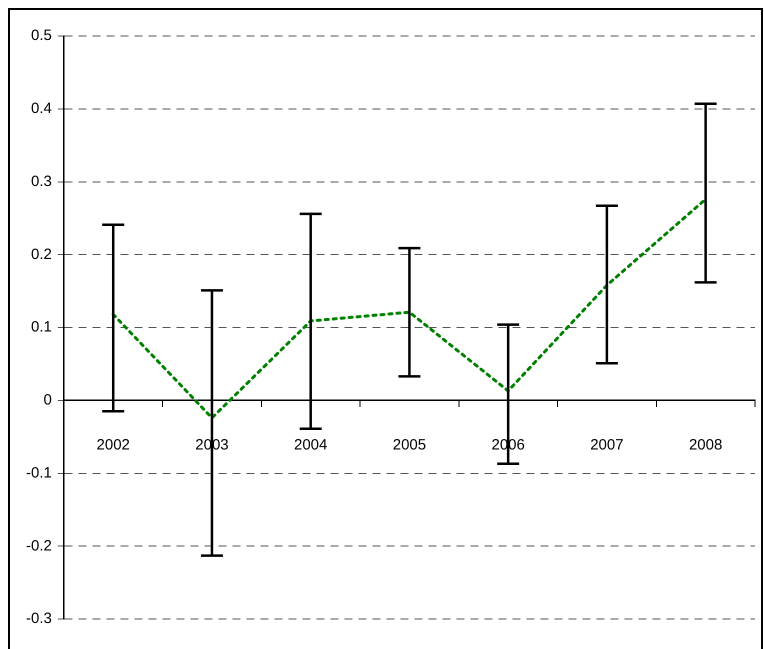 Image resolution: width=765 pixels, height=649 pixels. What do you see at coordinates (409, 445) in the screenshot?
I see `x-tick-label: 2005` at bounding box center [409, 445].